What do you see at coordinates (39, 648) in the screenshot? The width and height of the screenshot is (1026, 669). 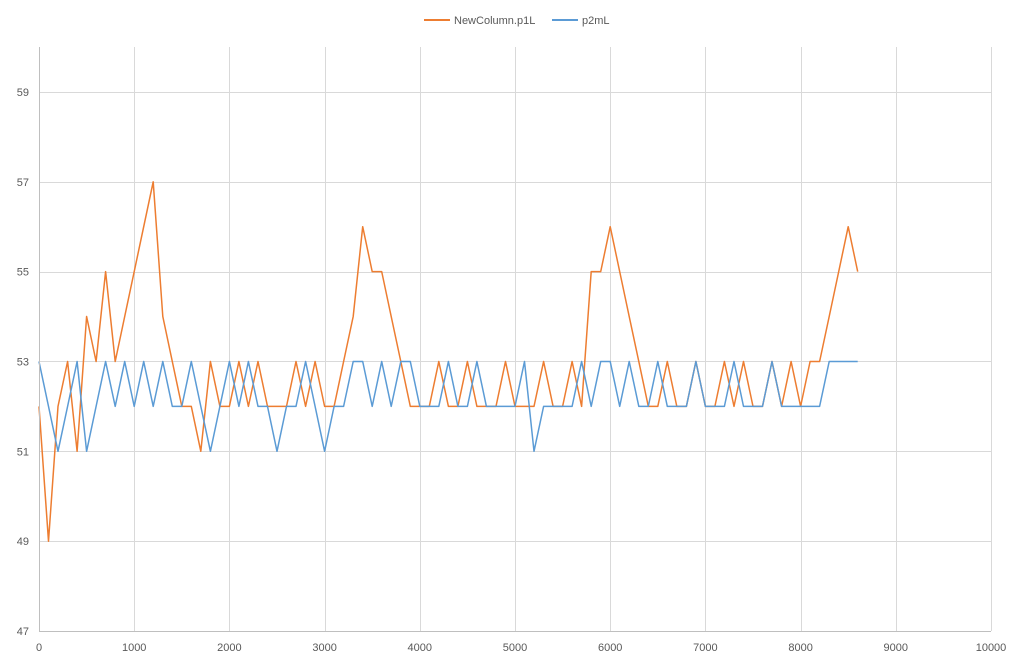 I see `x-tick-label: 0` at bounding box center [39, 648].